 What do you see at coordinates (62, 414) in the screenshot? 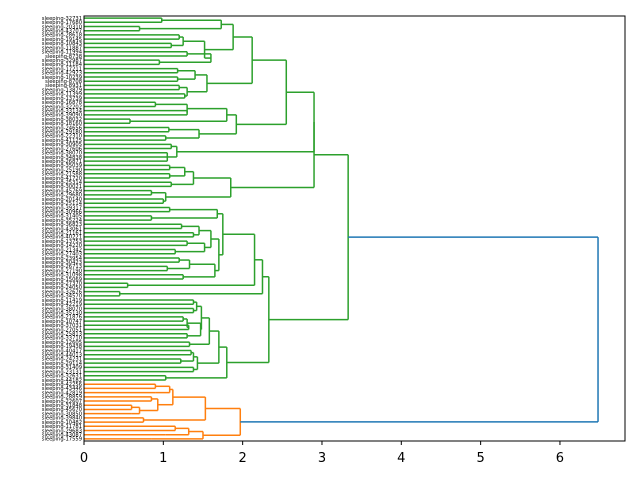
I see `leaf-label: sleeping-30850` at bounding box center [62, 414].